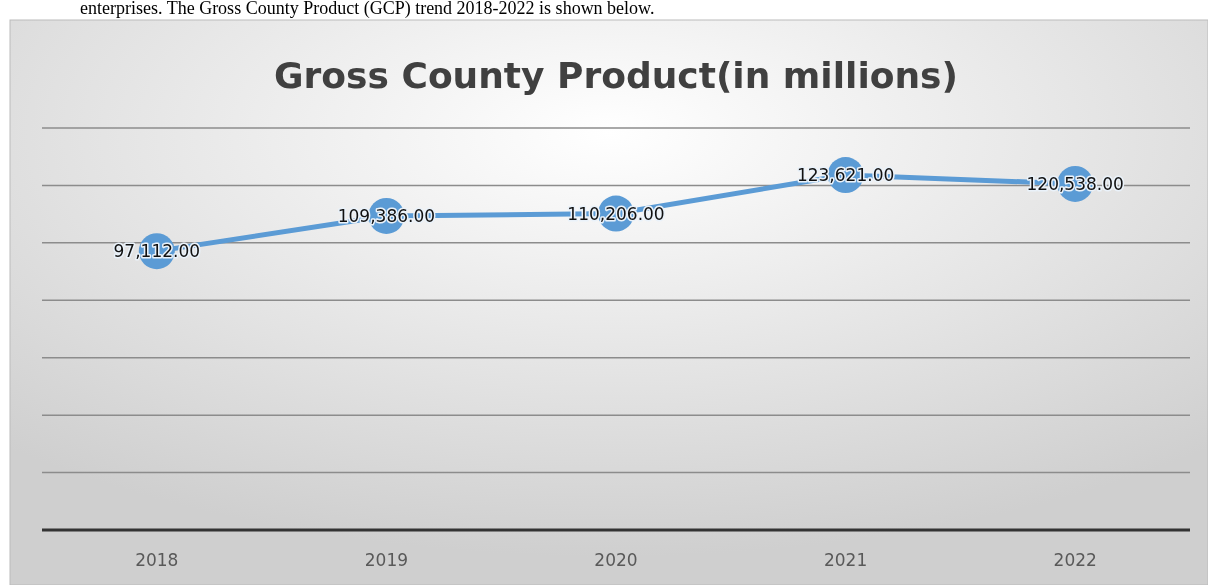  I want to click on x-tick-label: 2022, so click(1075, 560).